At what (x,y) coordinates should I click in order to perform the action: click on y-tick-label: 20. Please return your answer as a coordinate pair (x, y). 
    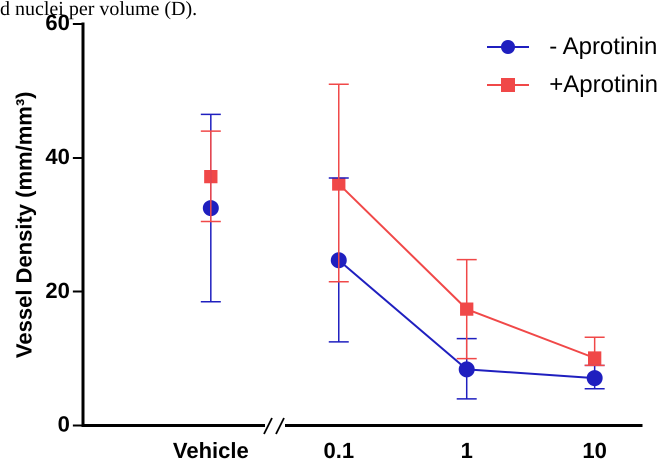
    Looking at the image, I should click on (57, 290).